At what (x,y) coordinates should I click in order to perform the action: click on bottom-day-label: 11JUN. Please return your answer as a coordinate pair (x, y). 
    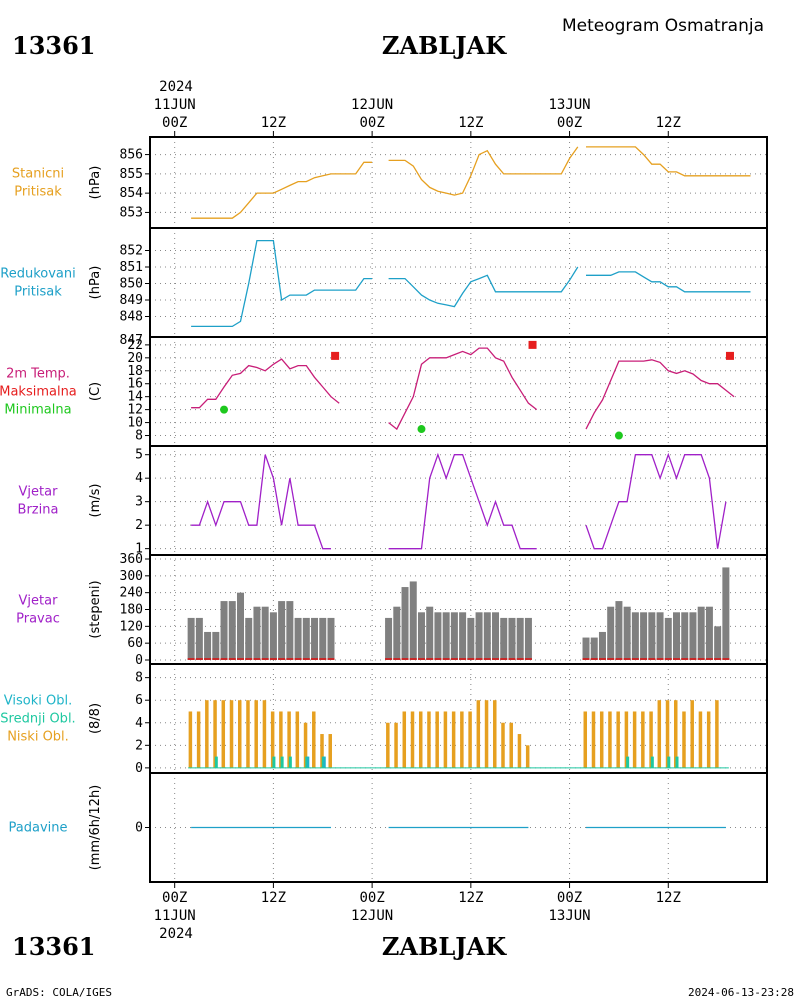
    Looking at the image, I should click on (175, 916).